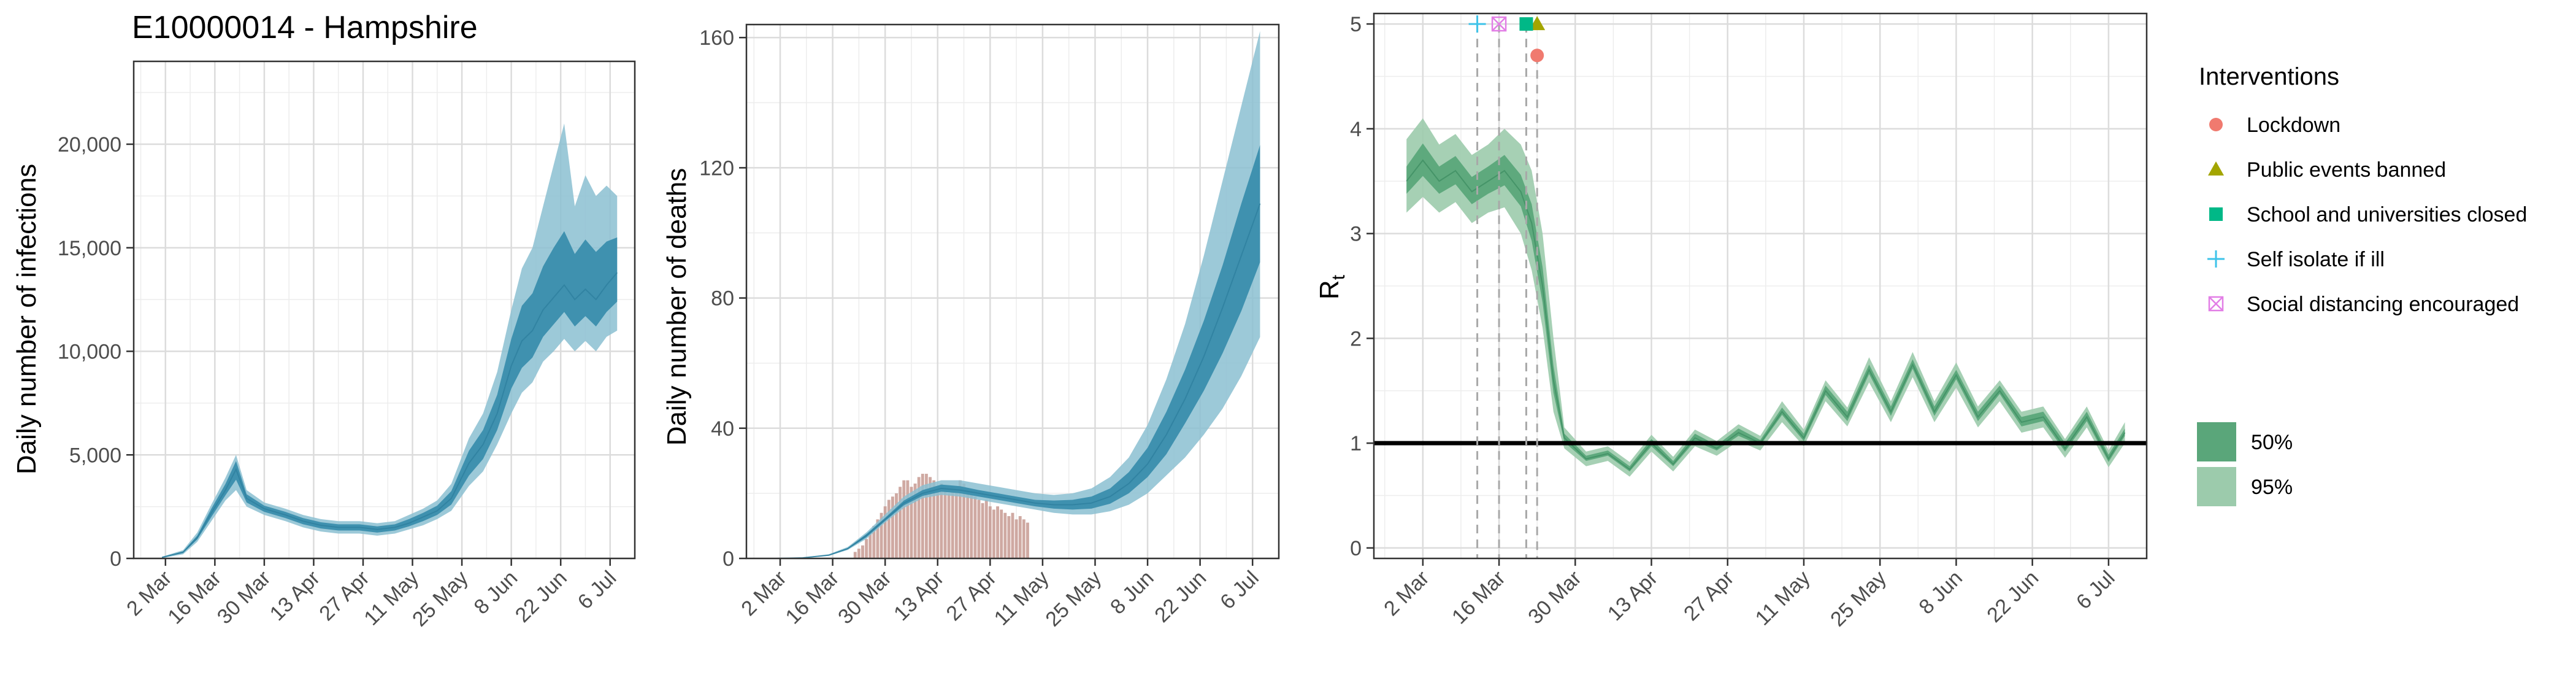  What do you see at coordinates (1356, 234) in the screenshot?
I see `rt-y-tick-label: 3` at bounding box center [1356, 234].